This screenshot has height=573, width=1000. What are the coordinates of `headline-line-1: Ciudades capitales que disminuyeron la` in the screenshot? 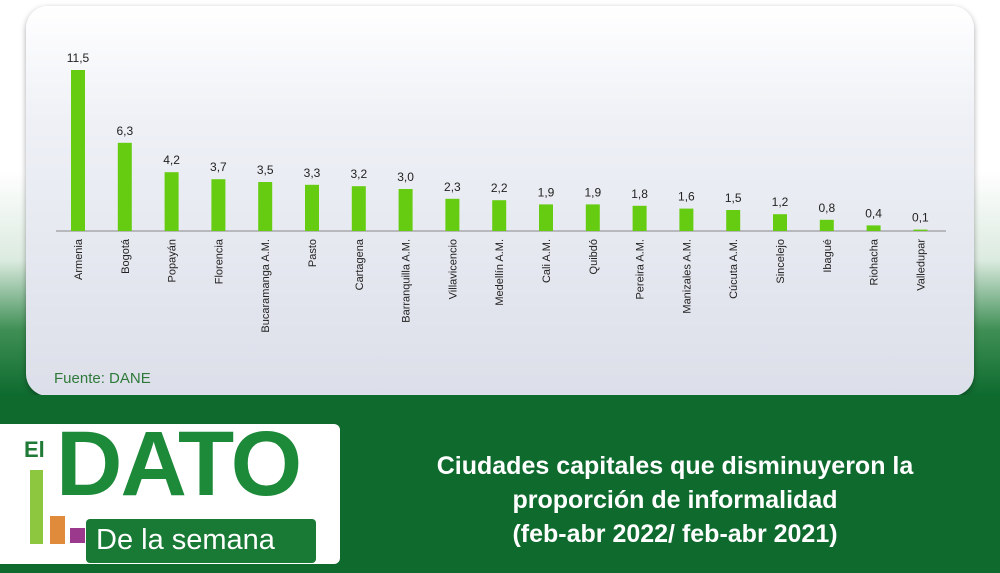 It's located at (675, 466).